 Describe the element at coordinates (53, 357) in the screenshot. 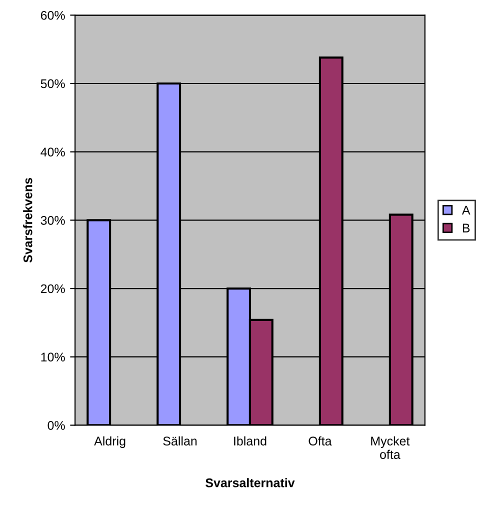

I see `y-tick-label: 10%` at that location.